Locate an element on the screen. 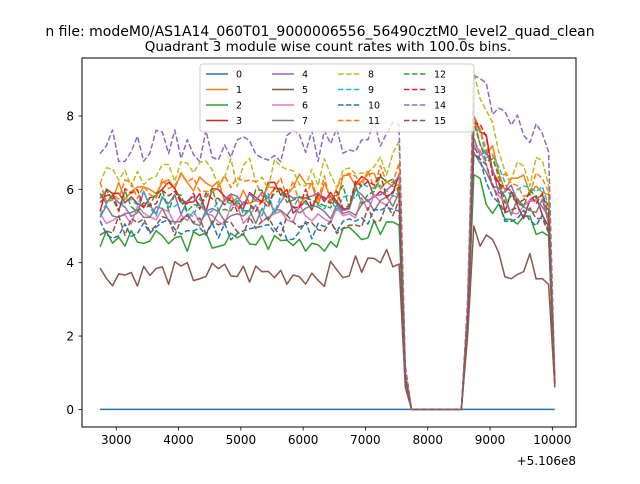 The image size is (640, 484). x-tick-label: 4000 is located at coordinates (178, 440).